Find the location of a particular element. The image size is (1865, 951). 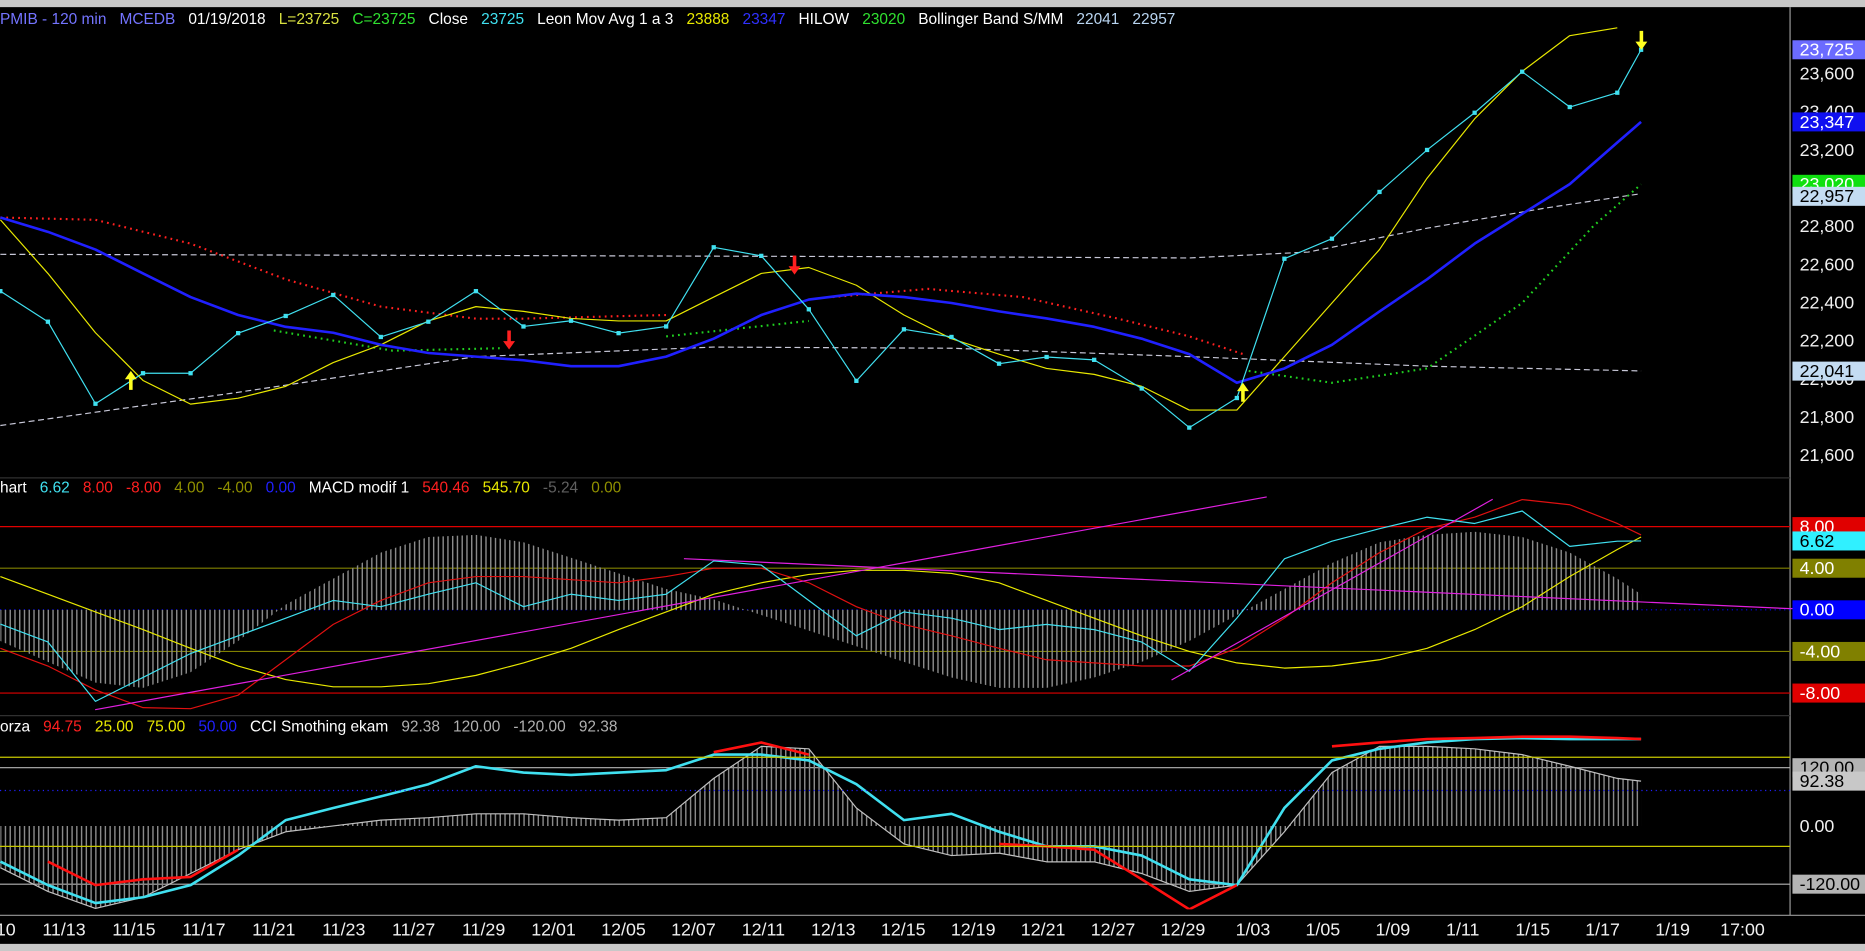

x-tick-label: 17:00 is located at coordinates (1742, 929).